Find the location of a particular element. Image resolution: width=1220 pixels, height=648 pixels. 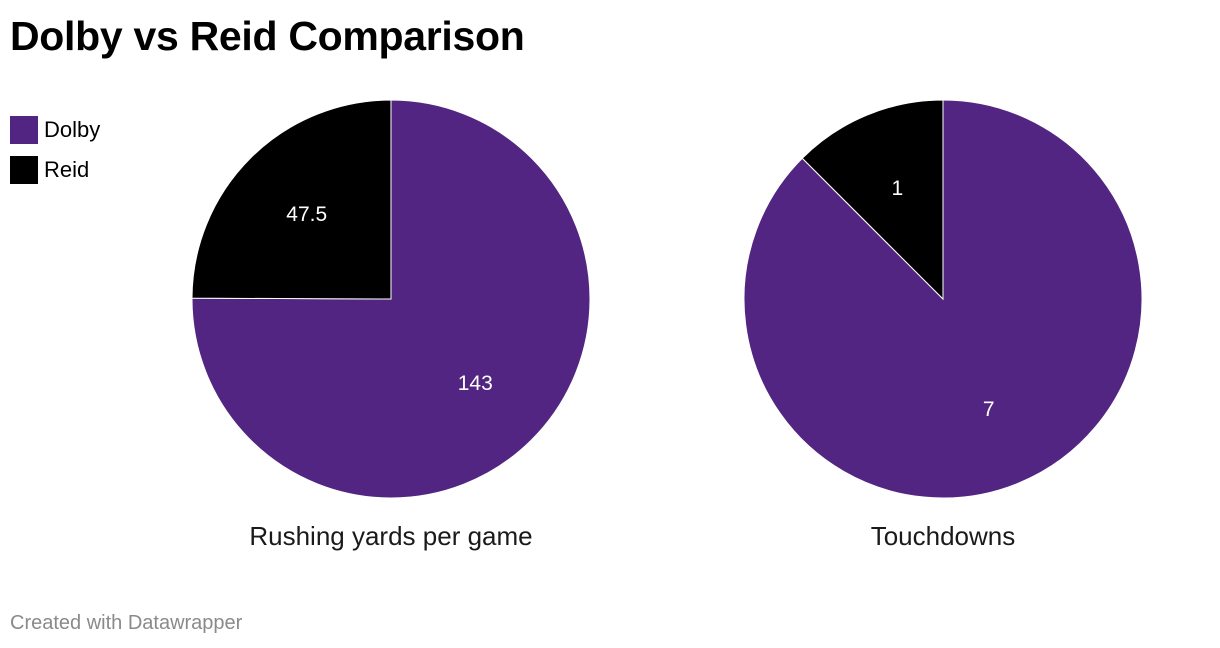

data-label-dolby: 143 is located at coordinates (475, 383).